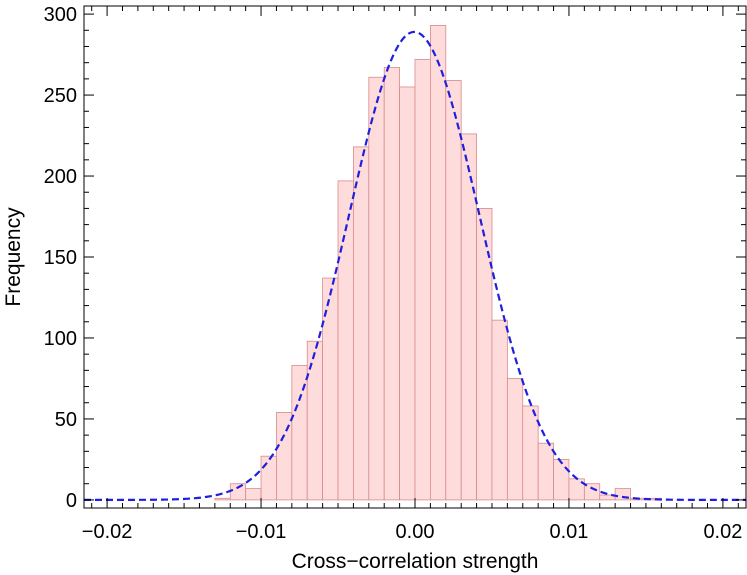  What do you see at coordinates (60, 15) in the screenshot?
I see `y-tick-label: 300` at bounding box center [60, 15].